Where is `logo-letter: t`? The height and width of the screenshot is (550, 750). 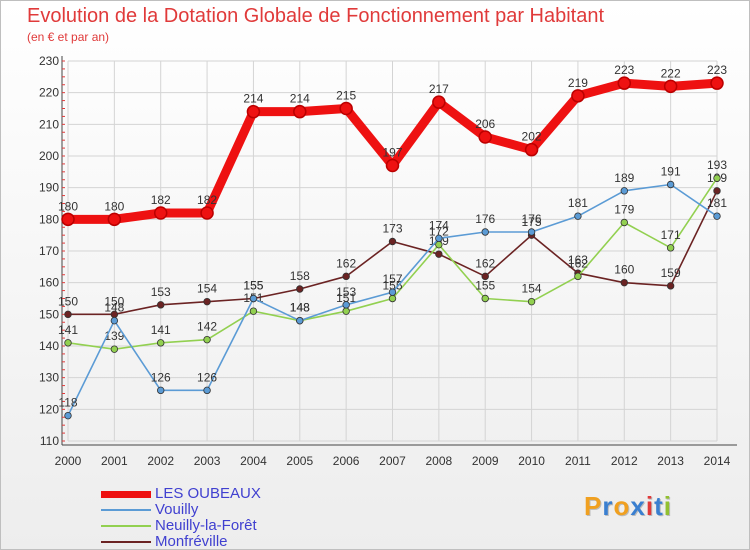
logo-letter: t is located at coordinates (659, 506).